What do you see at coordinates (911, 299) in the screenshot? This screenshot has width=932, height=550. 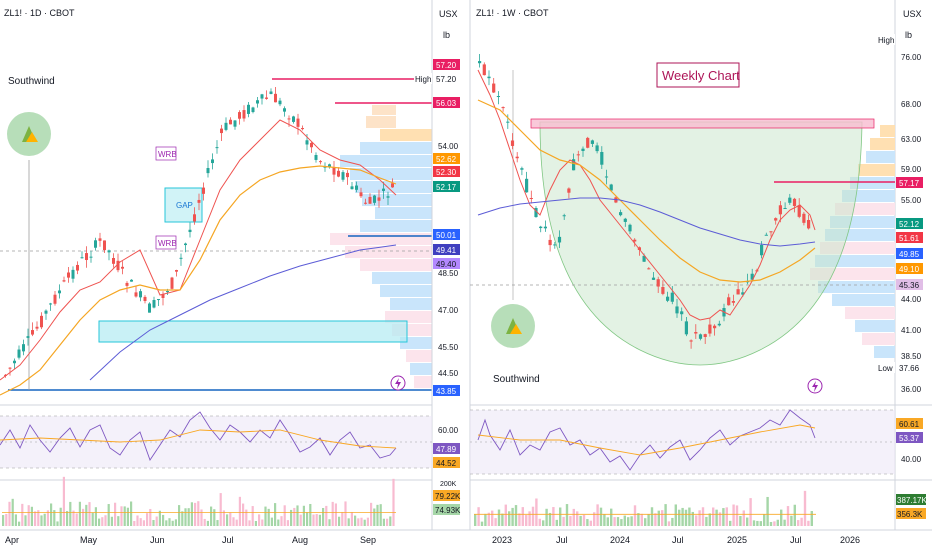 I see `weekly-price-axis: 44.00` at bounding box center [911, 299].